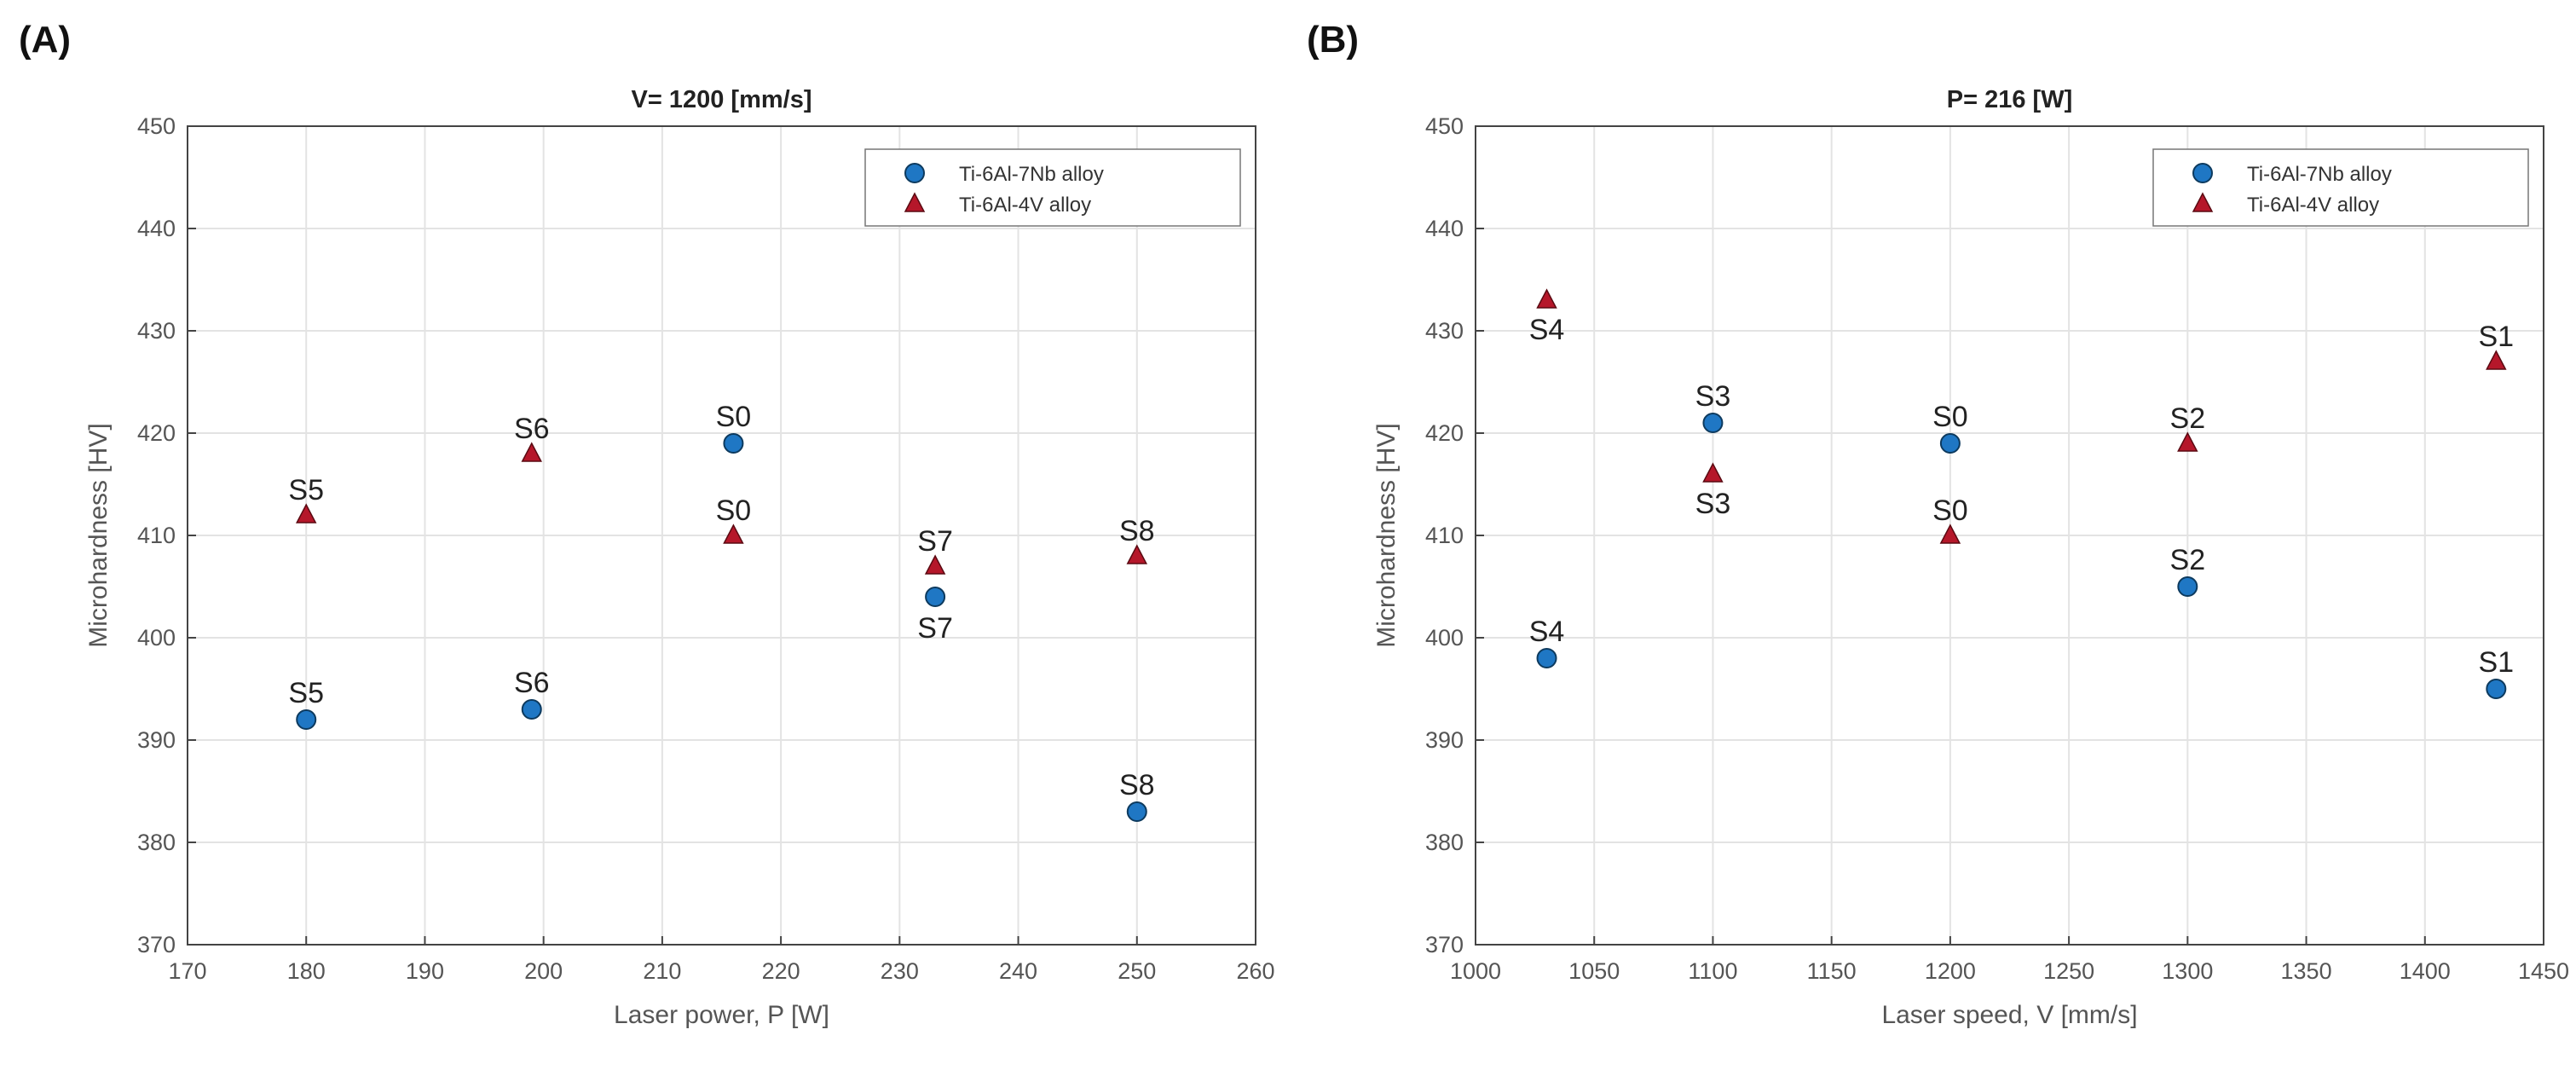  What do you see at coordinates (1713, 397) in the screenshot?
I see `point-label-ti6al7nb: S3` at bounding box center [1713, 397].